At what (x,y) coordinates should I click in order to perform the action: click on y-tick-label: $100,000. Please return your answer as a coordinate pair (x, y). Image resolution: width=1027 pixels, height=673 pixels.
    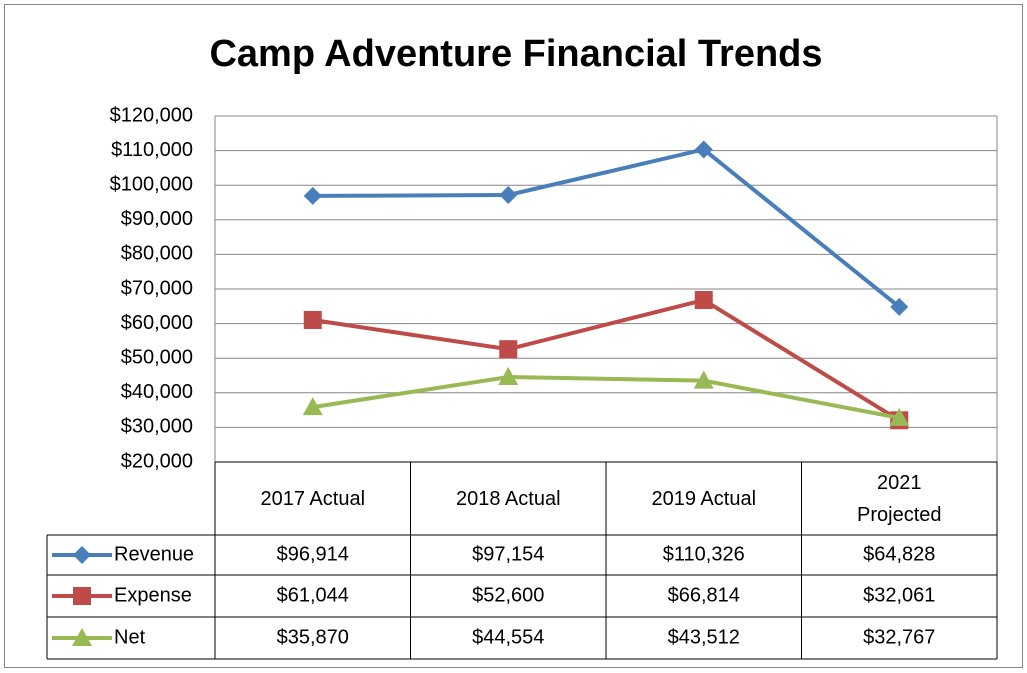
    Looking at the image, I should click on (151, 184).